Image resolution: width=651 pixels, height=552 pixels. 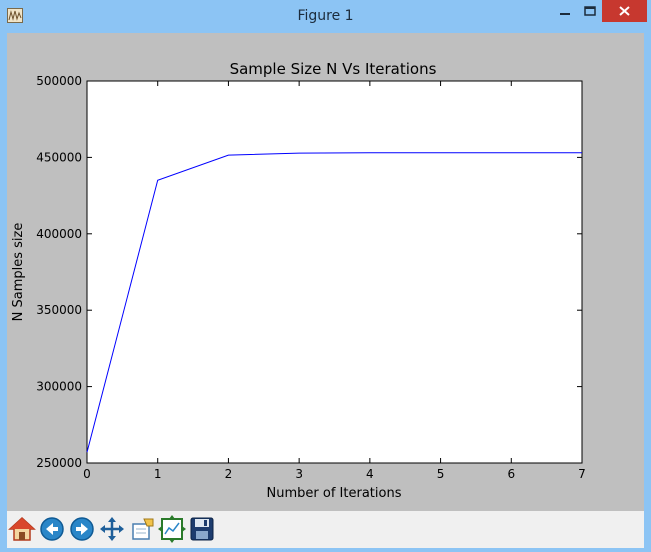 I want to click on close-button, so click(x=624, y=11).